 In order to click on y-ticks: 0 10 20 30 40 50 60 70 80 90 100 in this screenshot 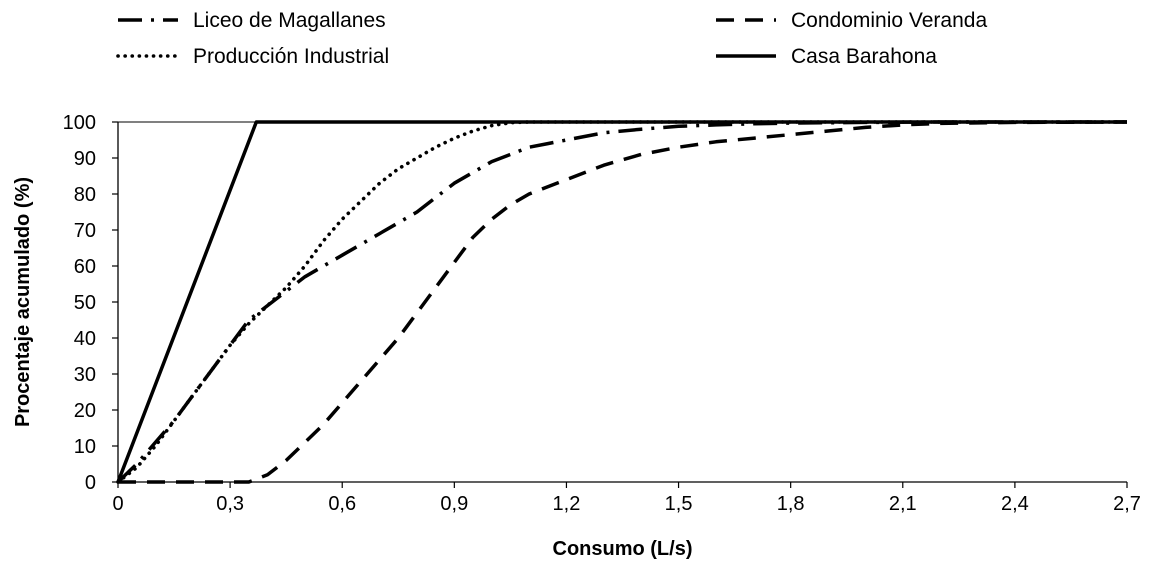, I will do `click(90, 303)`.